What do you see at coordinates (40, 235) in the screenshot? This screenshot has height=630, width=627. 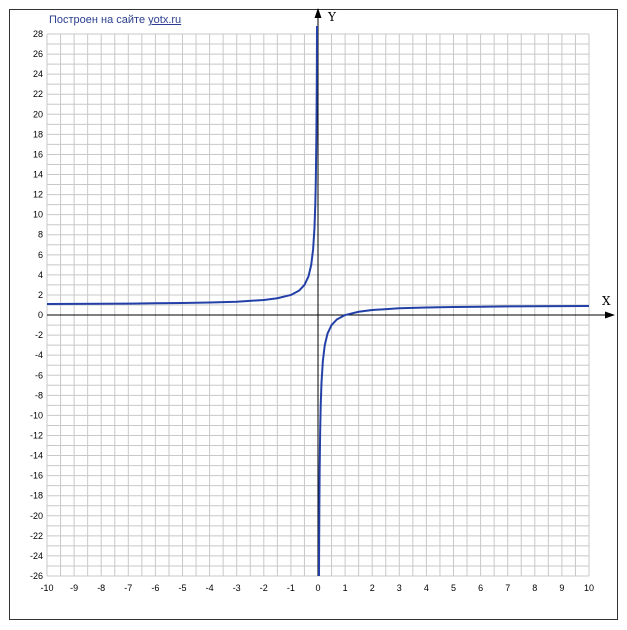 I see `y-tick-label: 8` at bounding box center [40, 235].